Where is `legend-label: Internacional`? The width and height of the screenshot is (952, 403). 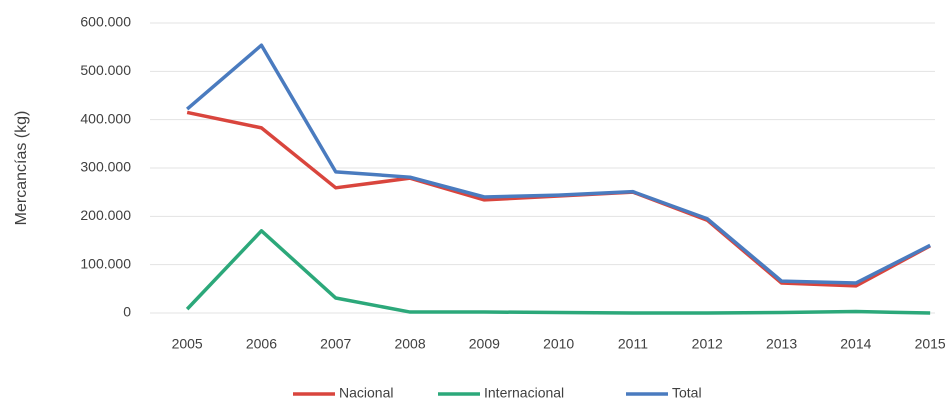 legend-label: Internacional is located at coordinates (524, 393).